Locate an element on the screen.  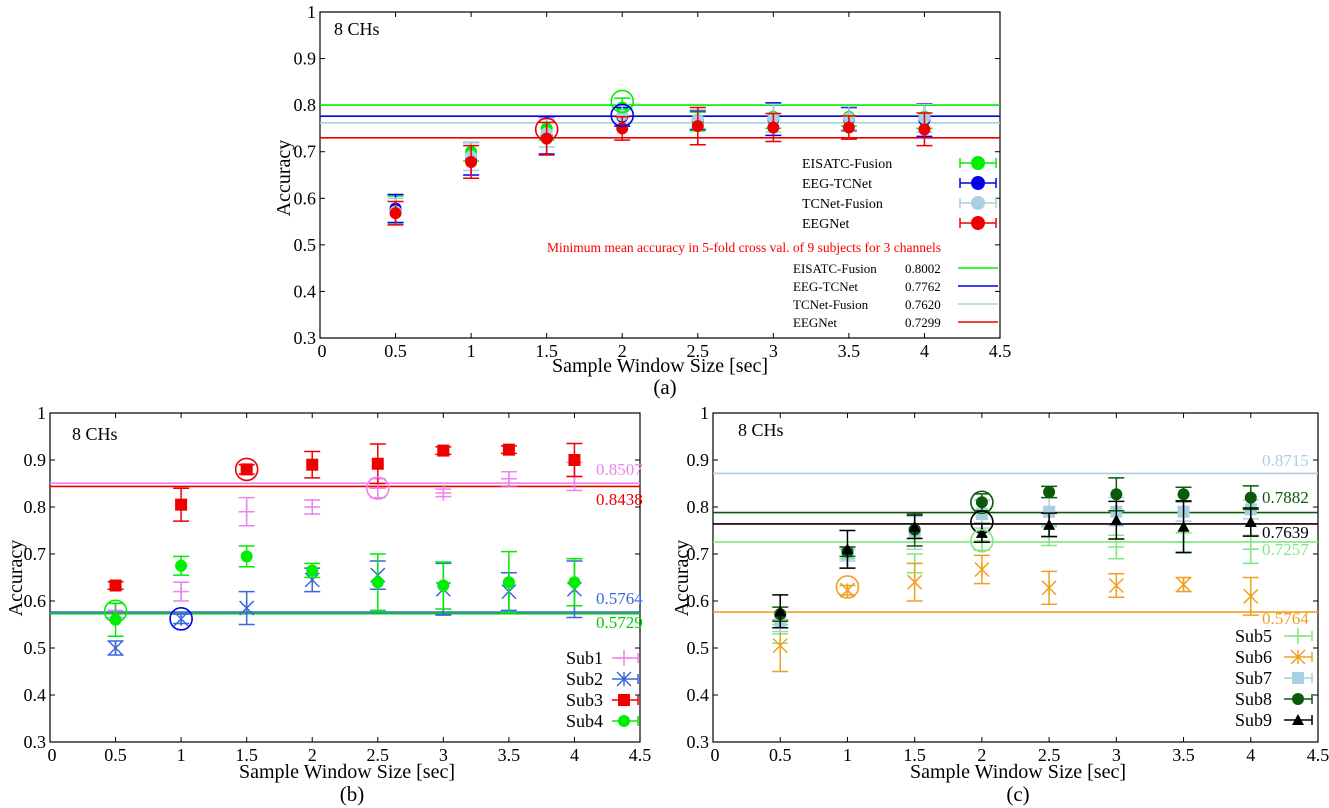
legend-a-label-tcnet-fusion: TCNet-Fusion is located at coordinates (842, 204).